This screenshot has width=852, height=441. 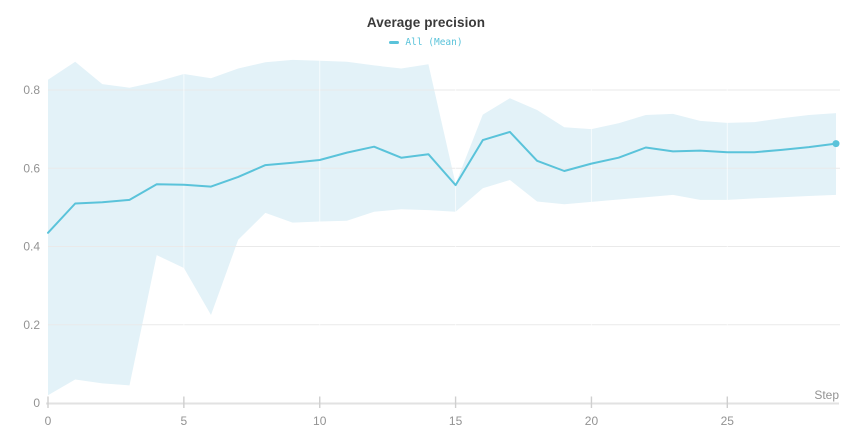 What do you see at coordinates (456, 421) in the screenshot?
I see `x-tick-label: 15` at bounding box center [456, 421].